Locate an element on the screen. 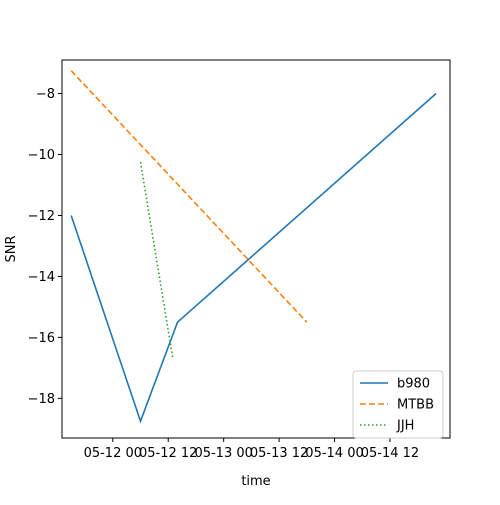  legend-label-jjh: JJH is located at coordinates (405, 426).